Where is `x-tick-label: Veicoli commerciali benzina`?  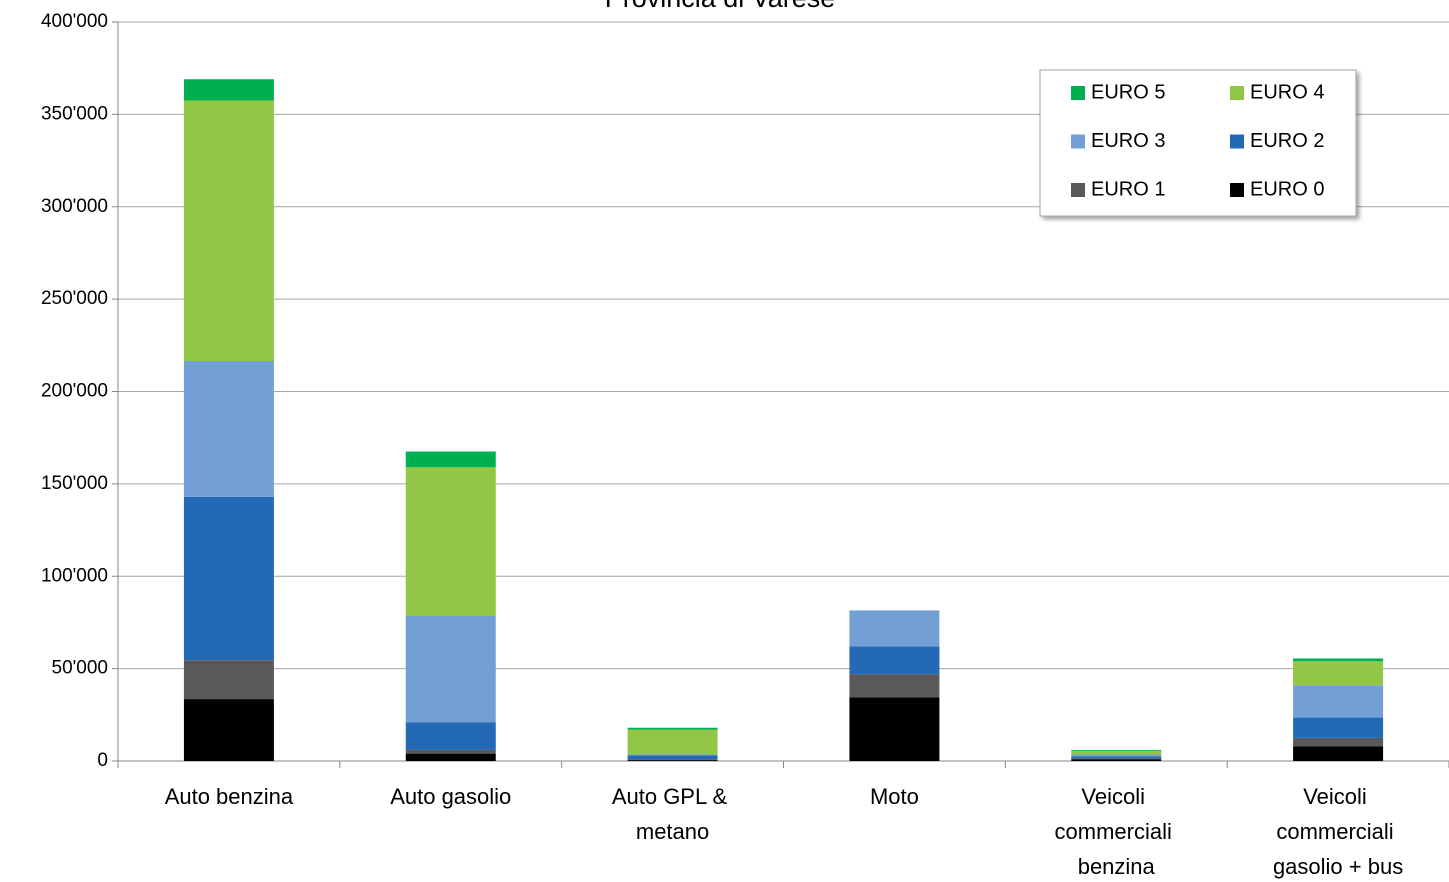
x-tick-label: Veicoli commerciali benzina is located at coordinates (1116, 831).